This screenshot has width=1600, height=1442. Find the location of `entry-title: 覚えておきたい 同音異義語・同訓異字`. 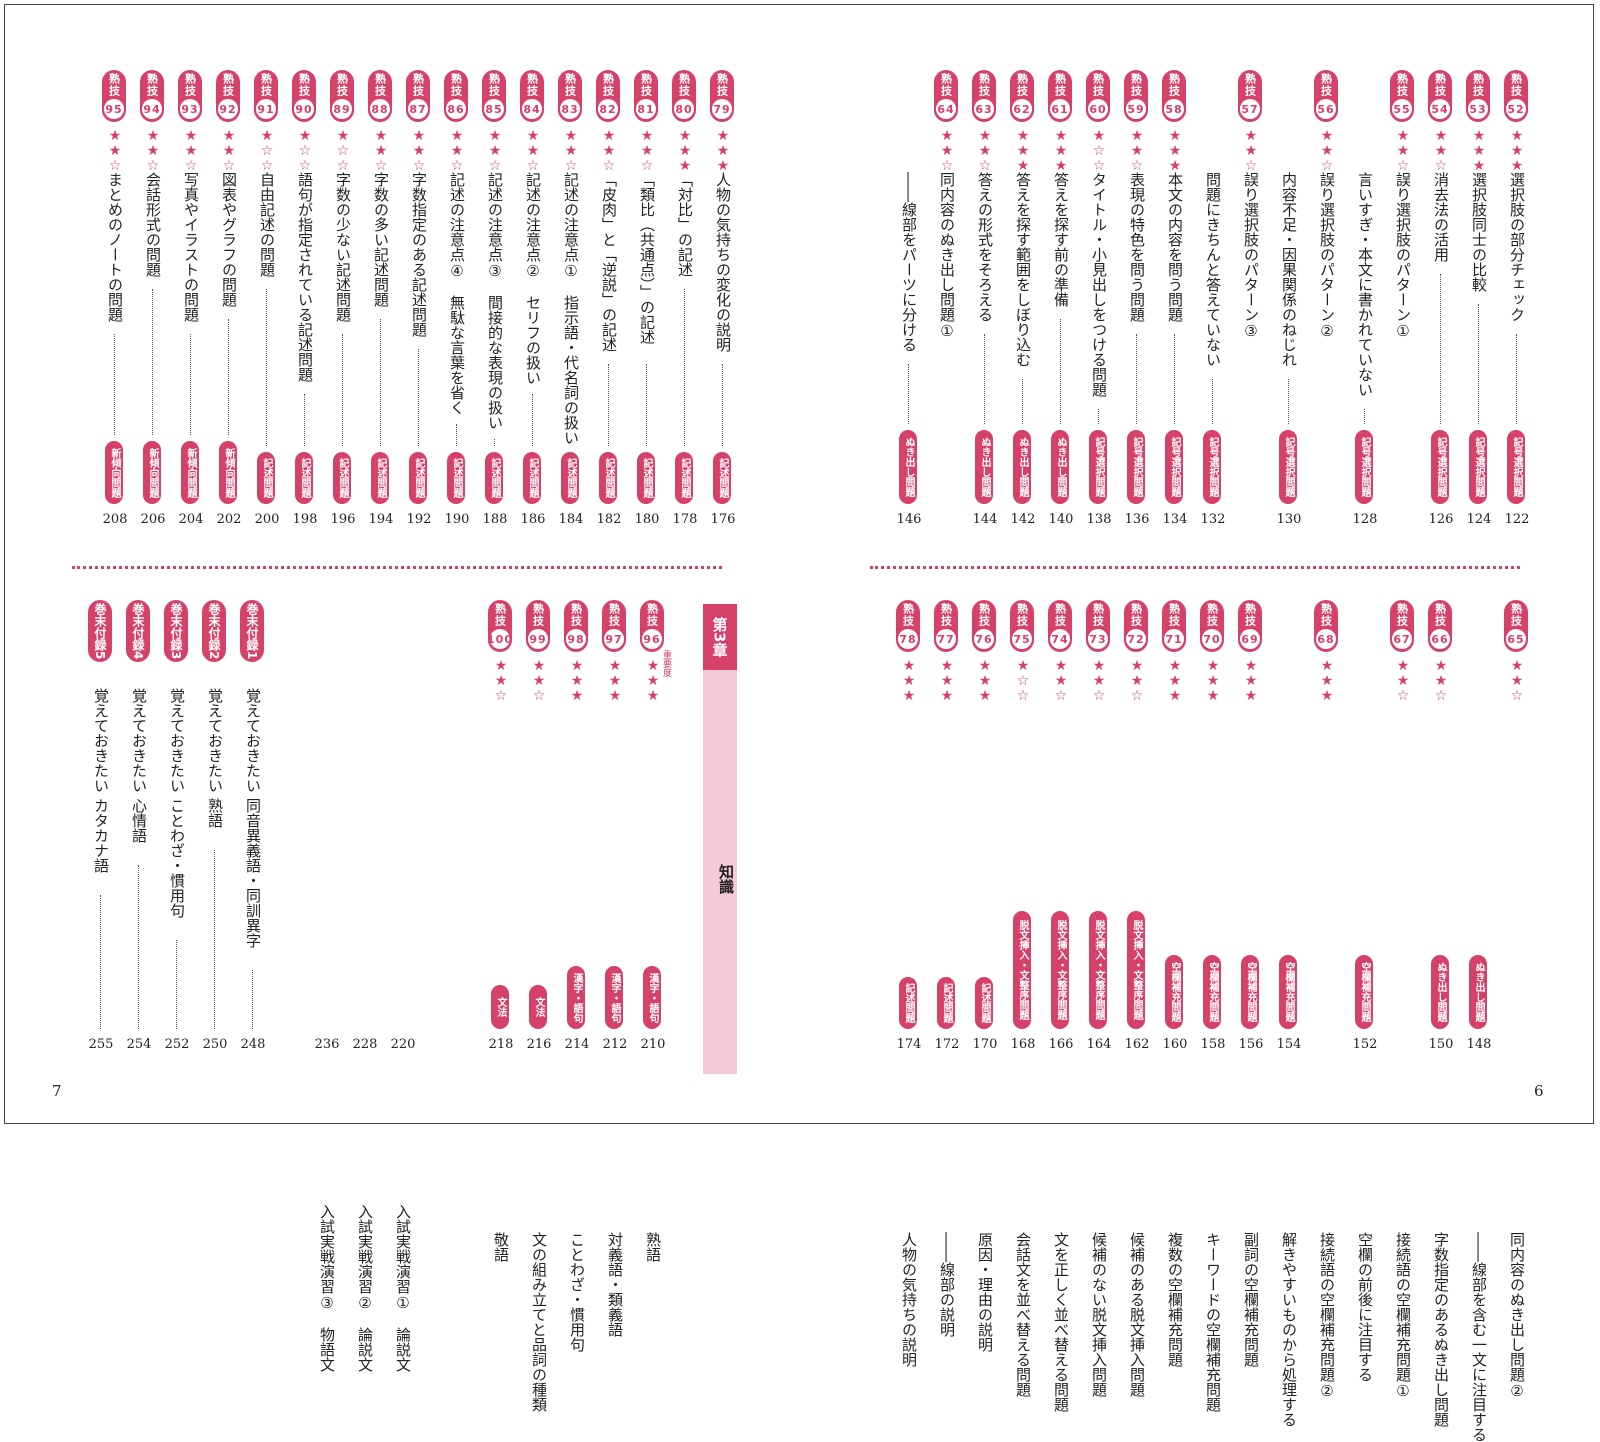

entry-title: 覚えておきたい 同音異義語・同訓異字 is located at coordinates (253, 818).